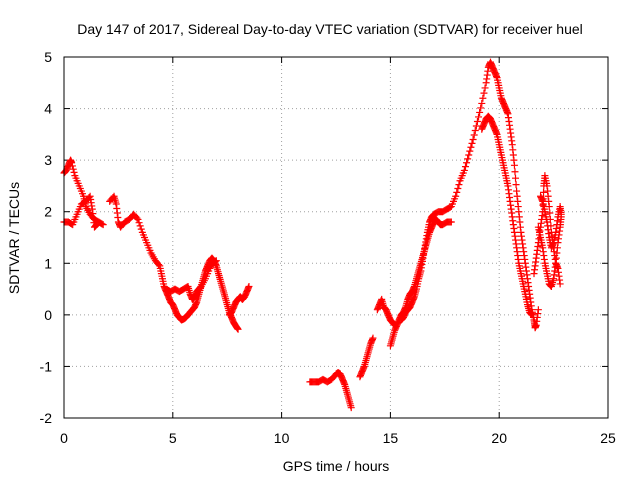  I want to click on y-tick-label: -1, so click(46, 366).